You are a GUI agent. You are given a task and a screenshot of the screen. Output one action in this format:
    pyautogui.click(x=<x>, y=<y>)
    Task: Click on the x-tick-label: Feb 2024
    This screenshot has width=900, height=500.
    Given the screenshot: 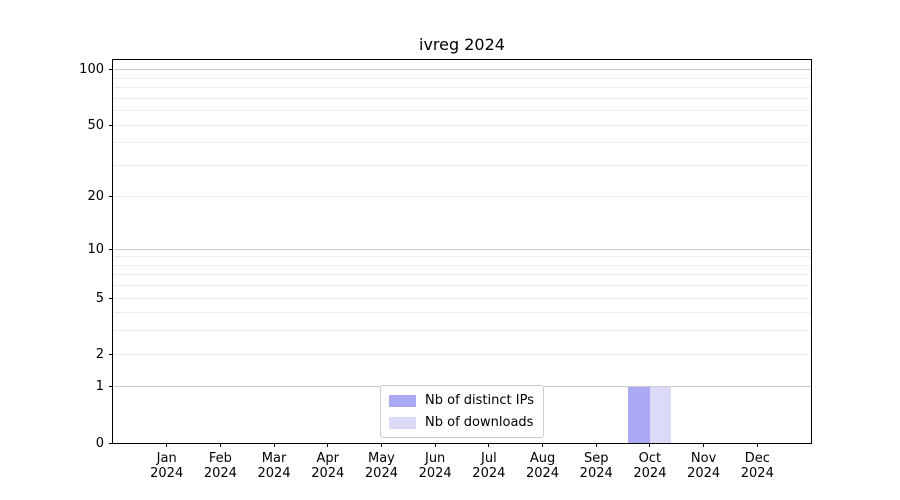 What is the action you would take?
    pyautogui.click(x=220, y=466)
    